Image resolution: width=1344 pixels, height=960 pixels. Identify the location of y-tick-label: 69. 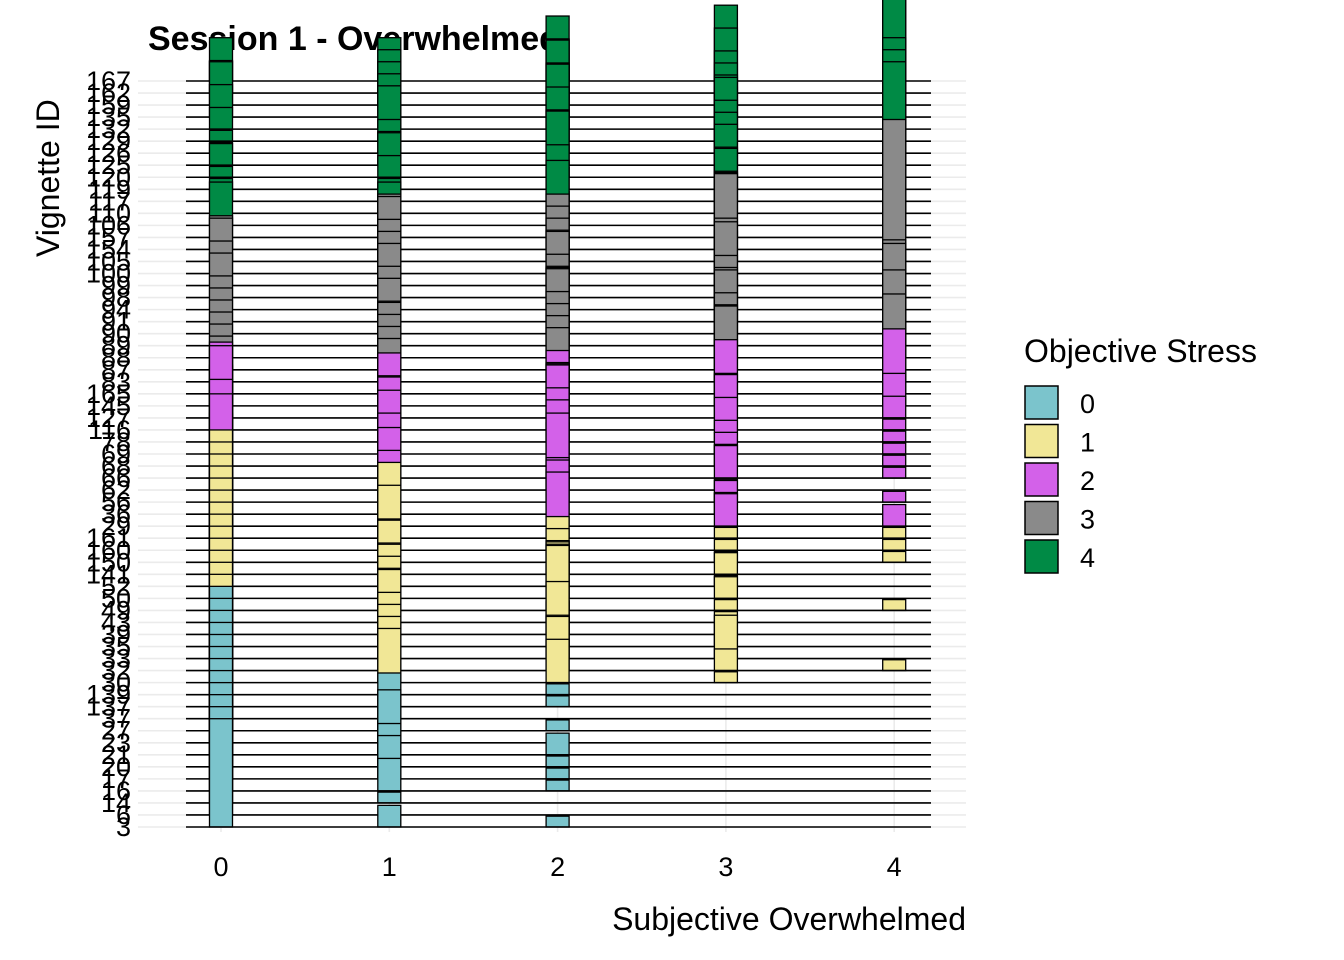
(116, 454).